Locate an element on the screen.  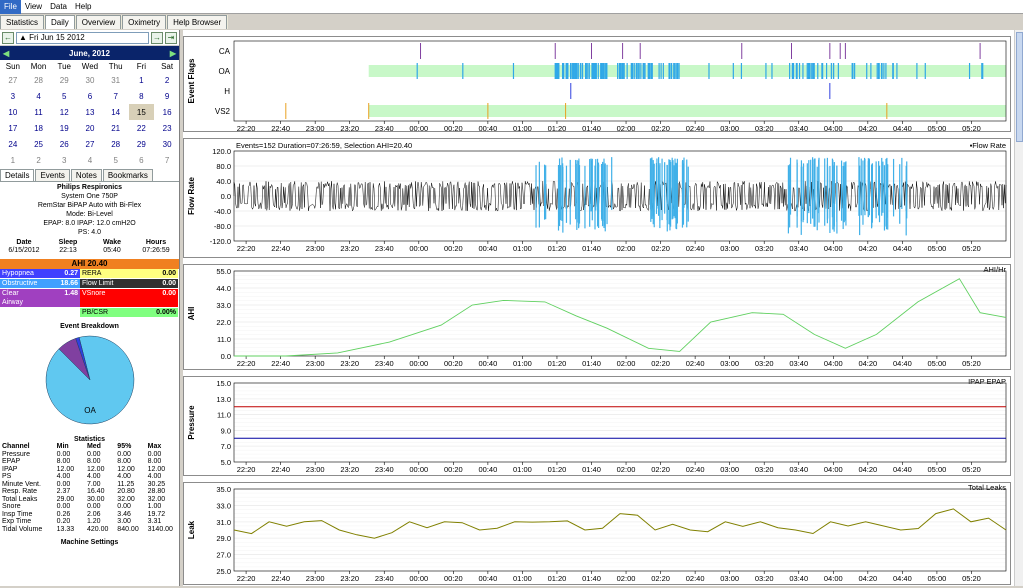
index-value: 0.00 is located at coordinates (158, 298).